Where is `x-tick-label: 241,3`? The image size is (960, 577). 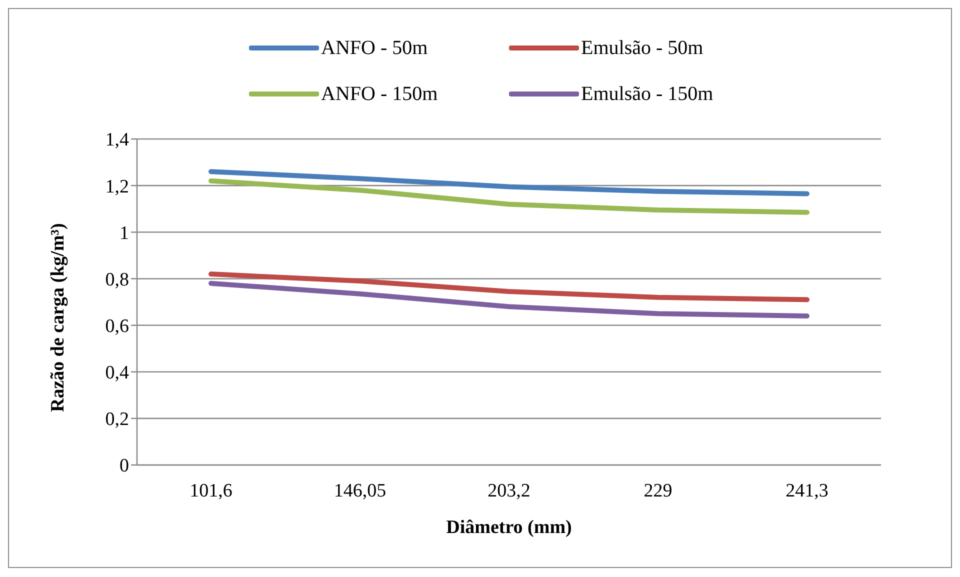 x-tick-label: 241,3 is located at coordinates (807, 491).